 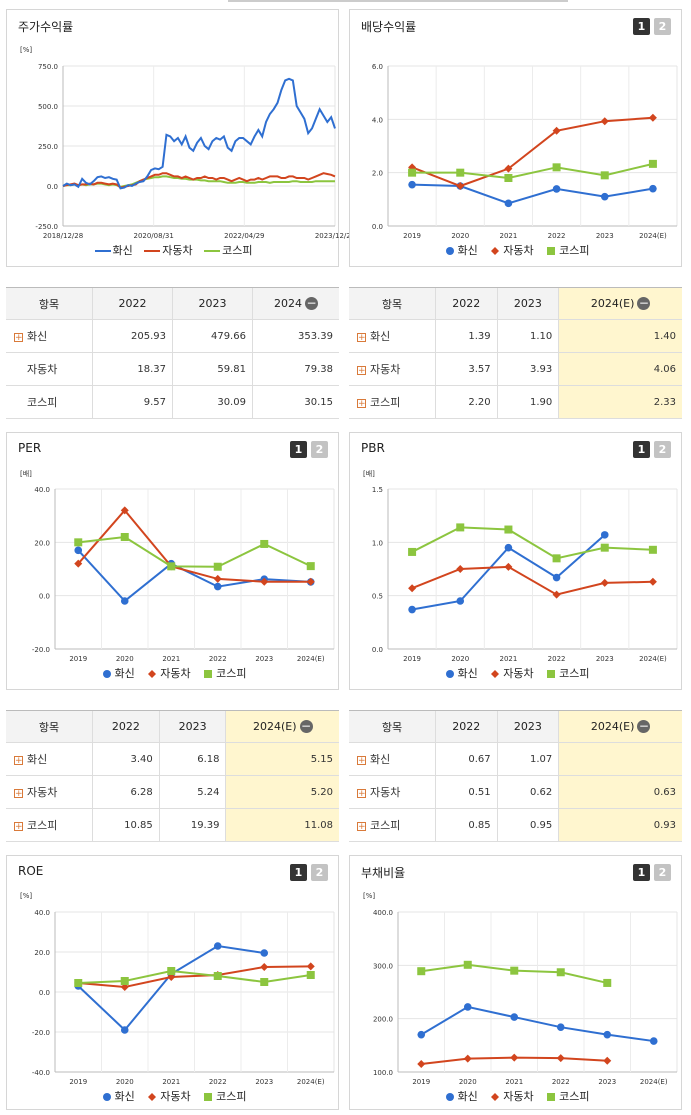 What do you see at coordinates (383, 966) in the screenshot?
I see `y-tick-label: 300.0` at bounding box center [383, 966].